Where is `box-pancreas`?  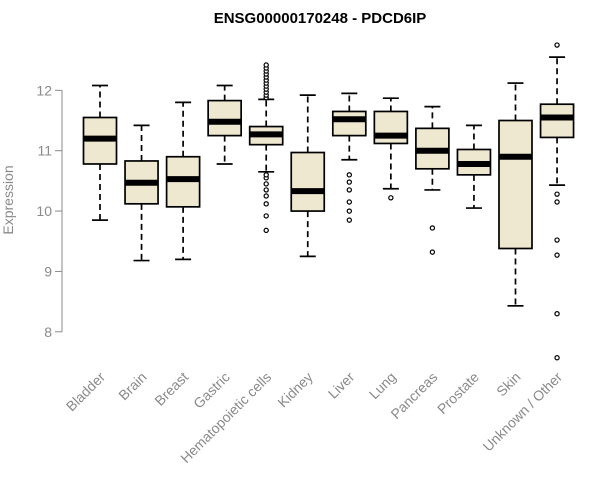 box-pancreas is located at coordinates (432, 181).